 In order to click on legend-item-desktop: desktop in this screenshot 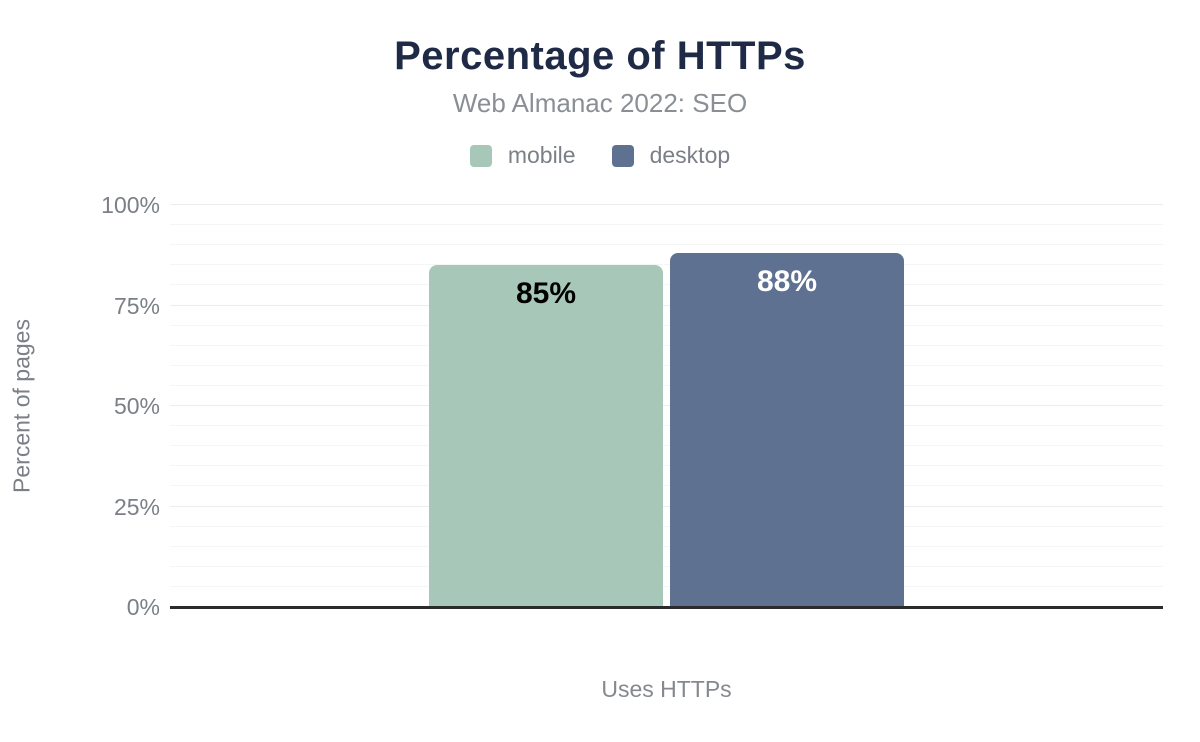, I will do `click(671, 155)`.